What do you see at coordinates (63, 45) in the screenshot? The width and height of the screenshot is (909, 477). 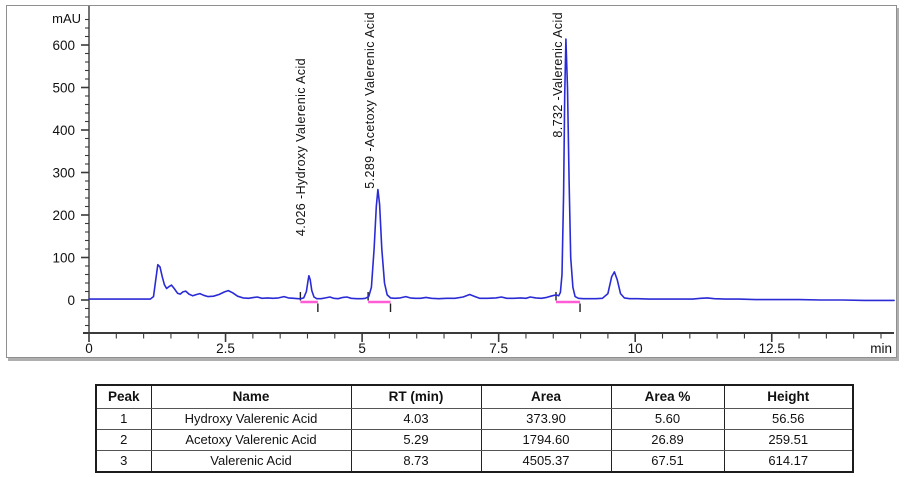 I see `y-tick-label: 600` at bounding box center [63, 45].